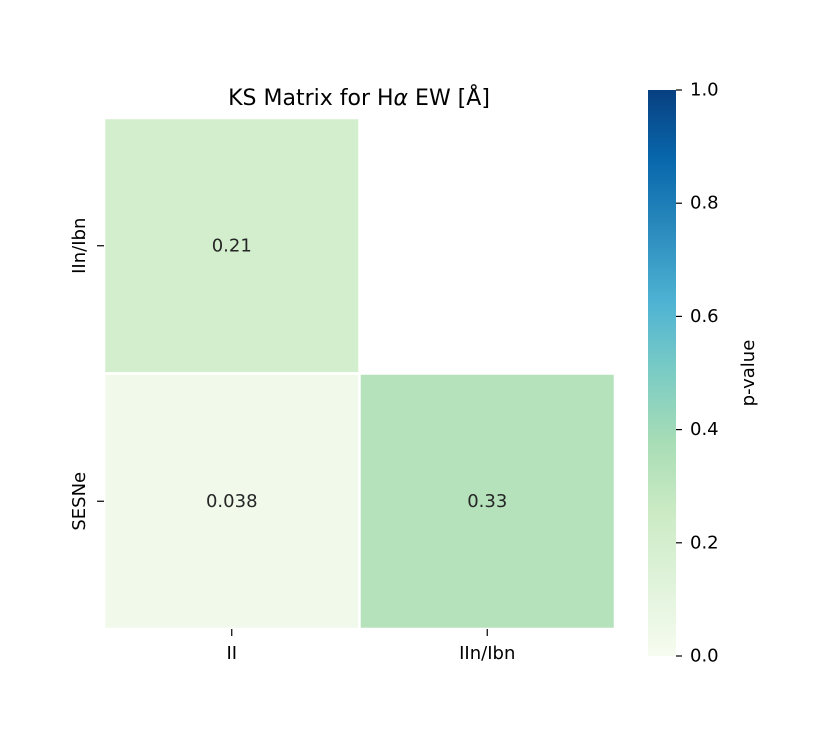 The height and width of the screenshot is (754, 825). I want to click on colorbar-tick-label: 1.0, so click(704, 90).